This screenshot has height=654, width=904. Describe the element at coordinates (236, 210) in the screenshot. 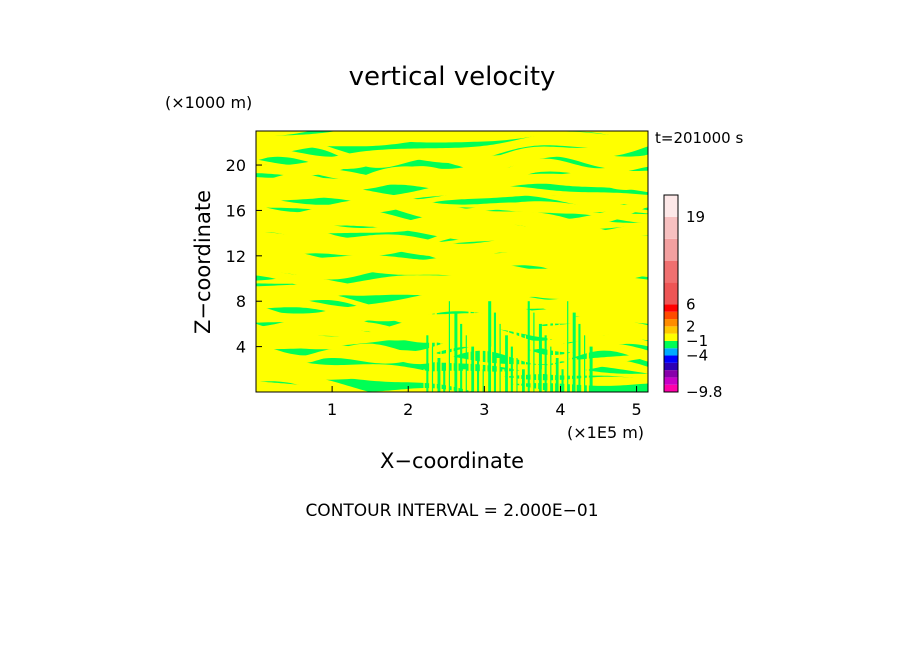

I see `y-tick-label: 16` at that location.